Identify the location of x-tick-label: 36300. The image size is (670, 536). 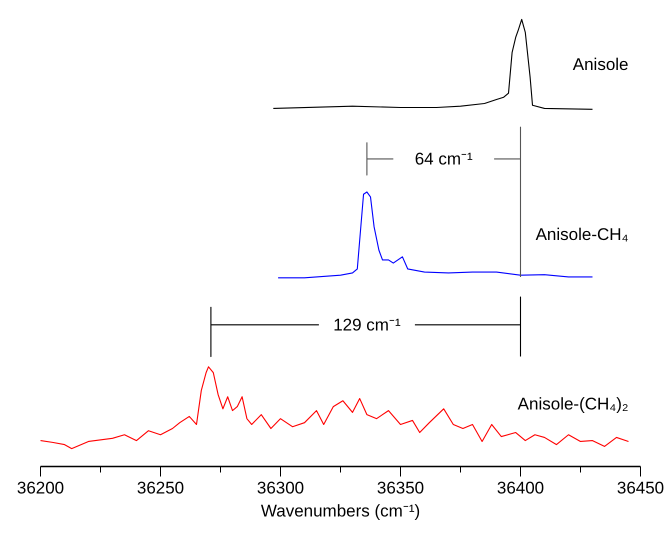
(280, 488).